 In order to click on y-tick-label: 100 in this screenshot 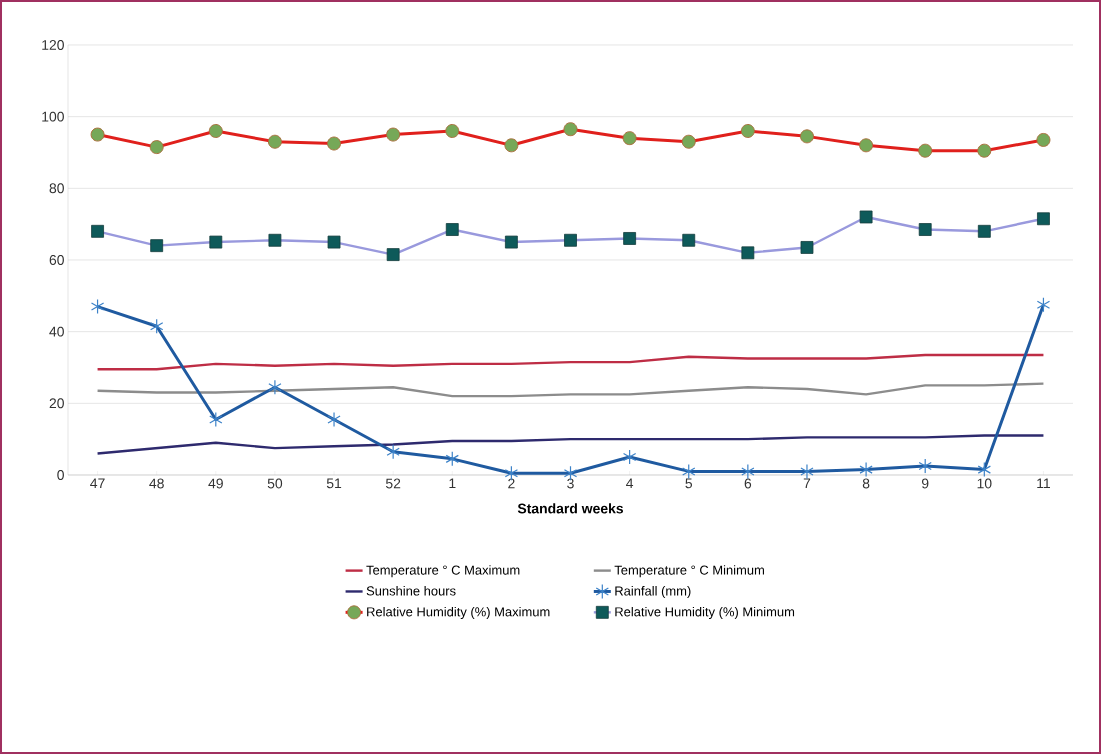, I will do `click(53, 116)`.